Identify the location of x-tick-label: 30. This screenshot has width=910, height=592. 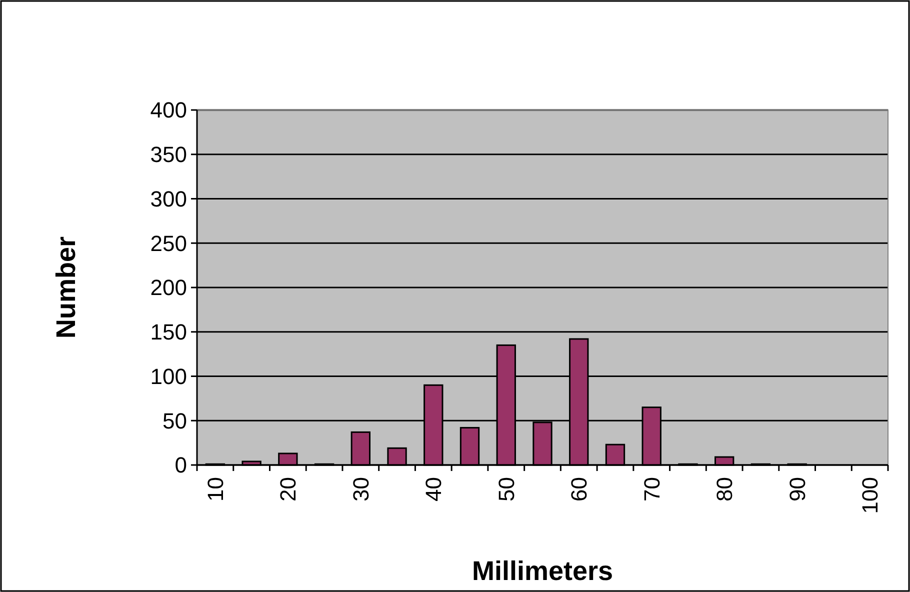
(361, 489).